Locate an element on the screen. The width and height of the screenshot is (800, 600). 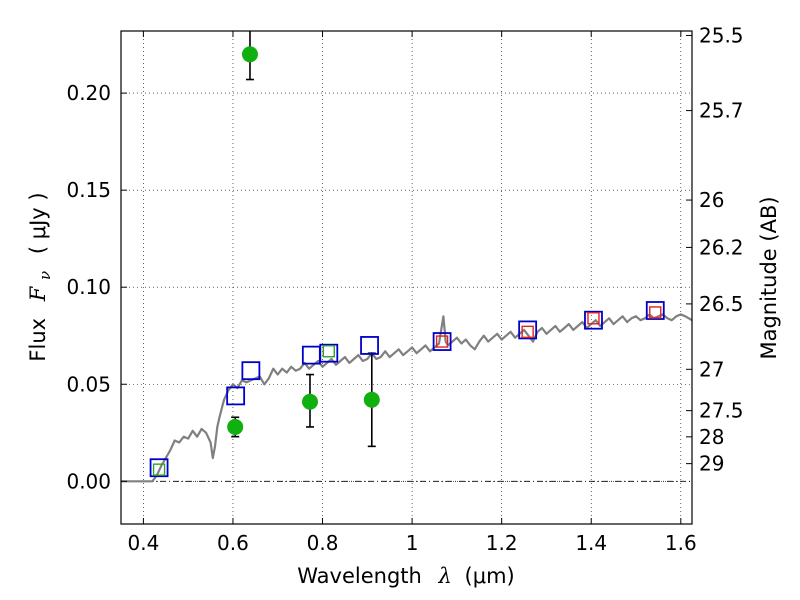
y-tick-label: 0.05 is located at coordinates (88, 384).